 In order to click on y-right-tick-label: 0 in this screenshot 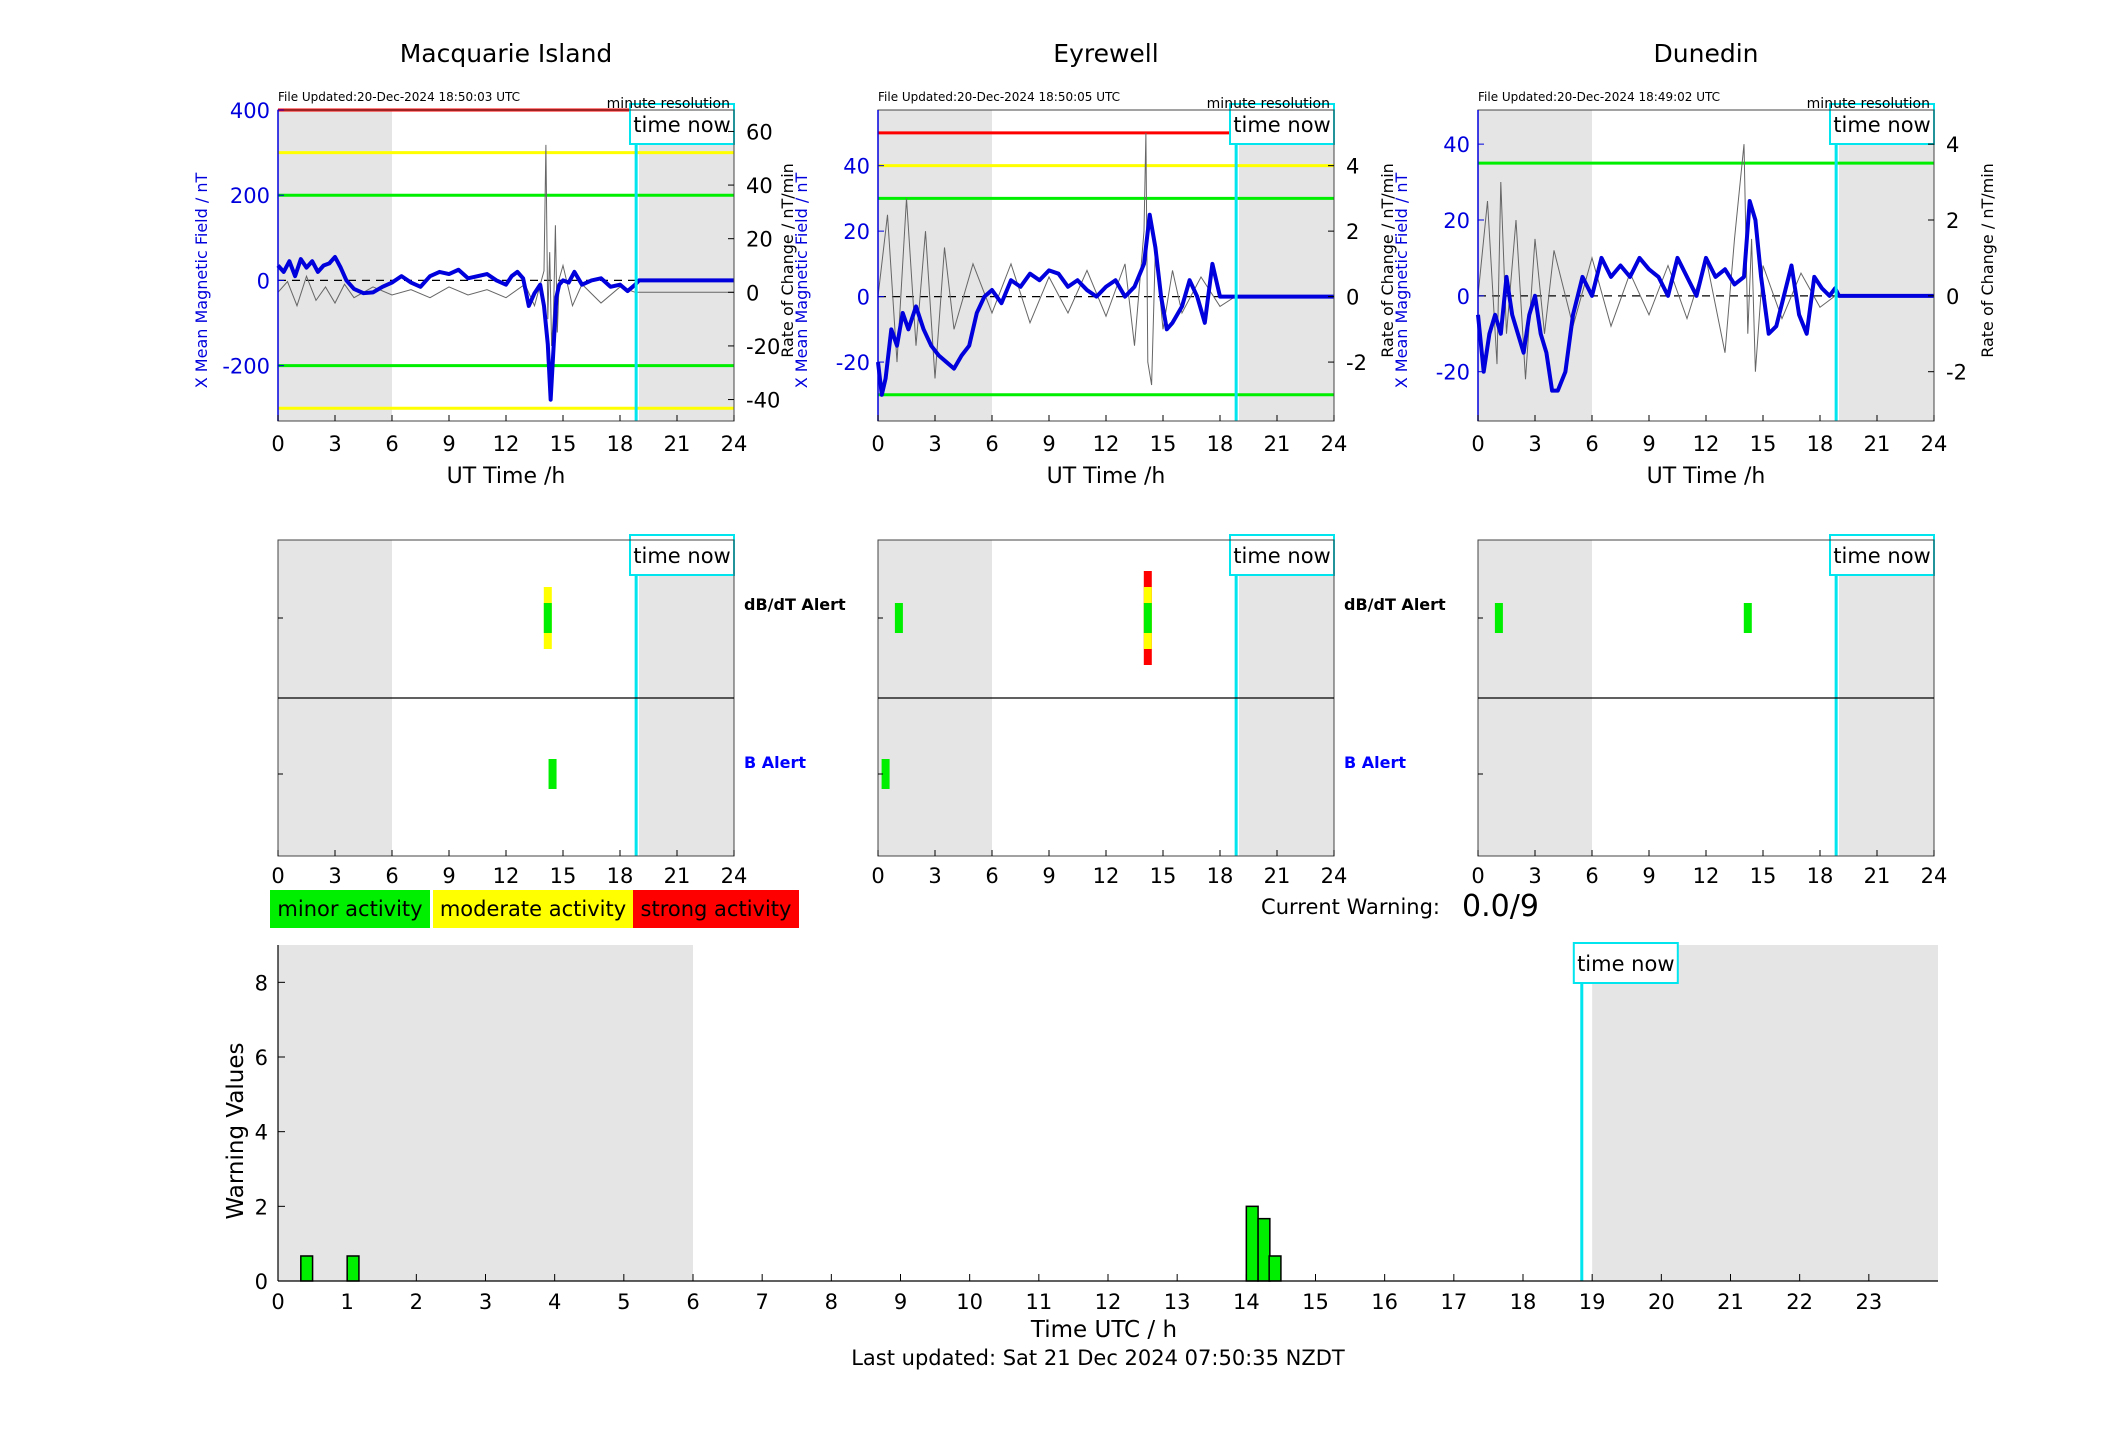, I will do `click(752, 293)`.